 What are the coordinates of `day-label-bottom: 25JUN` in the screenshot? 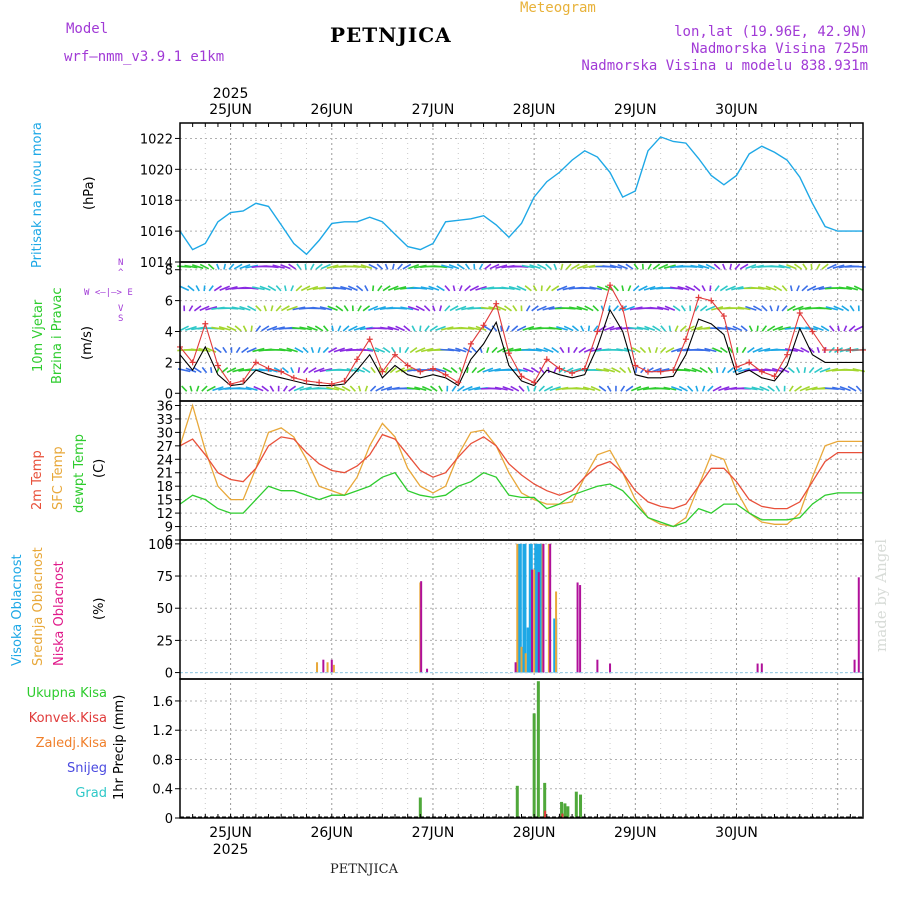 It's located at (230, 833).